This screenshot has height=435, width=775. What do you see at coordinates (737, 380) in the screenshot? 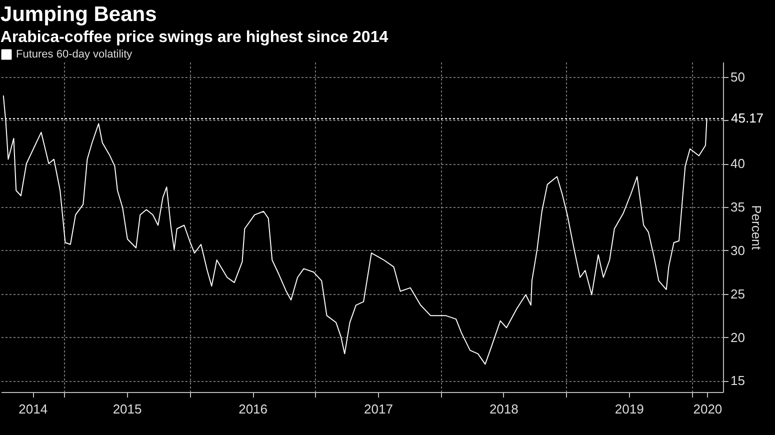
I see `y-tick-label: 15` at bounding box center [737, 380].